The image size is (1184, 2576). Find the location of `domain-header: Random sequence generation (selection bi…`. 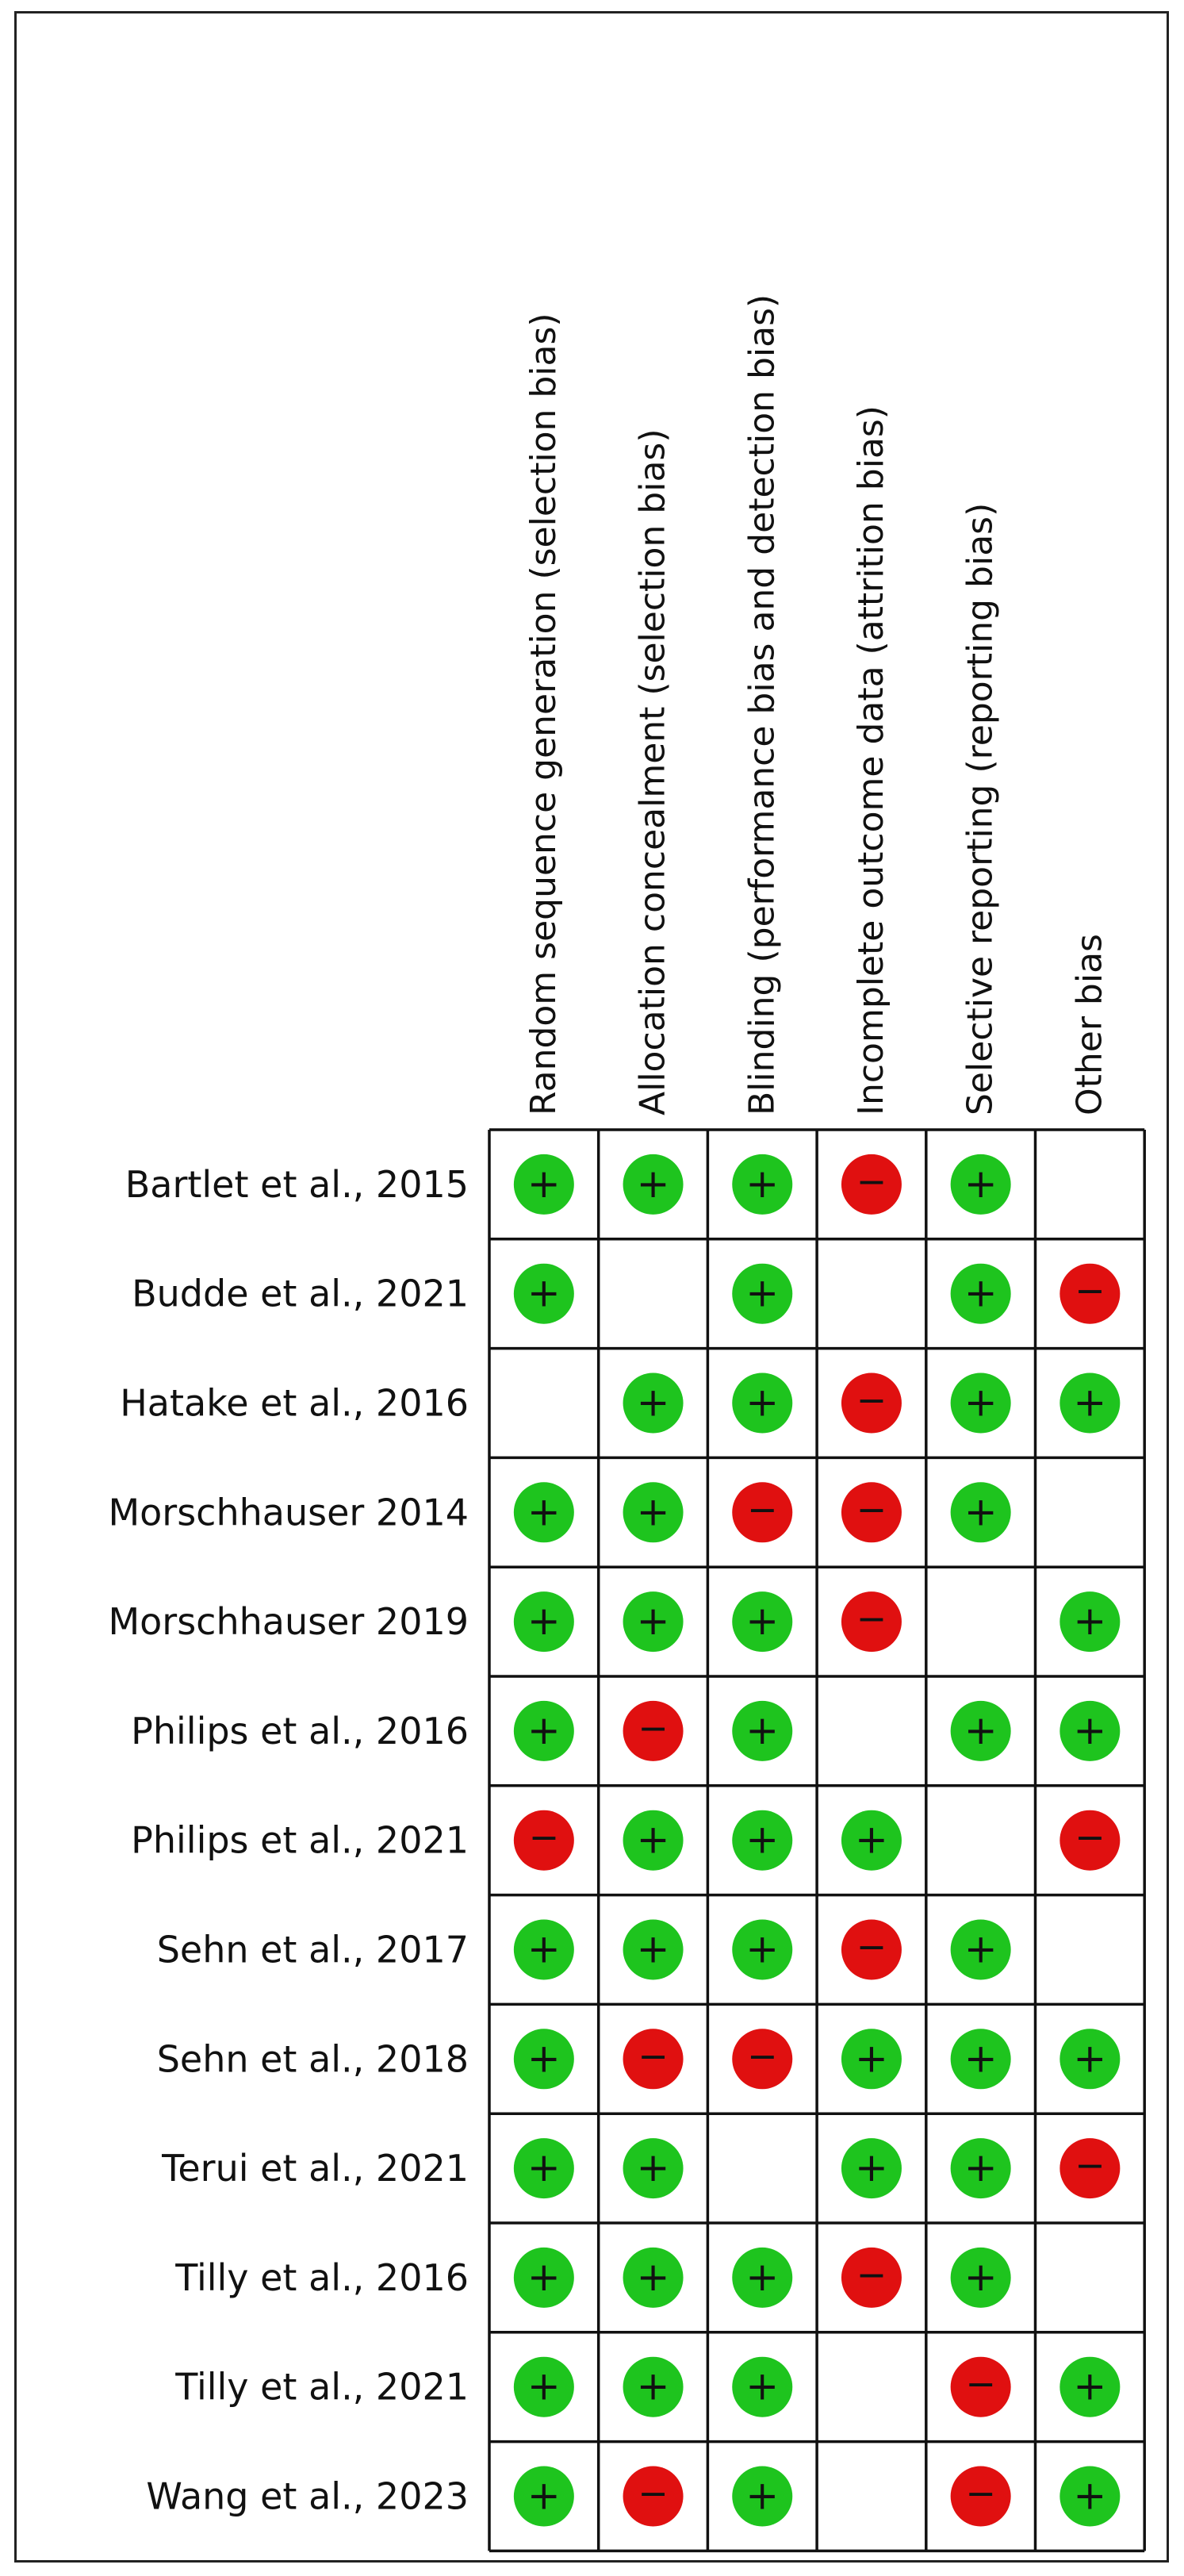

domain-header: Random sequence generation (selection bi… is located at coordinates (543, 714).